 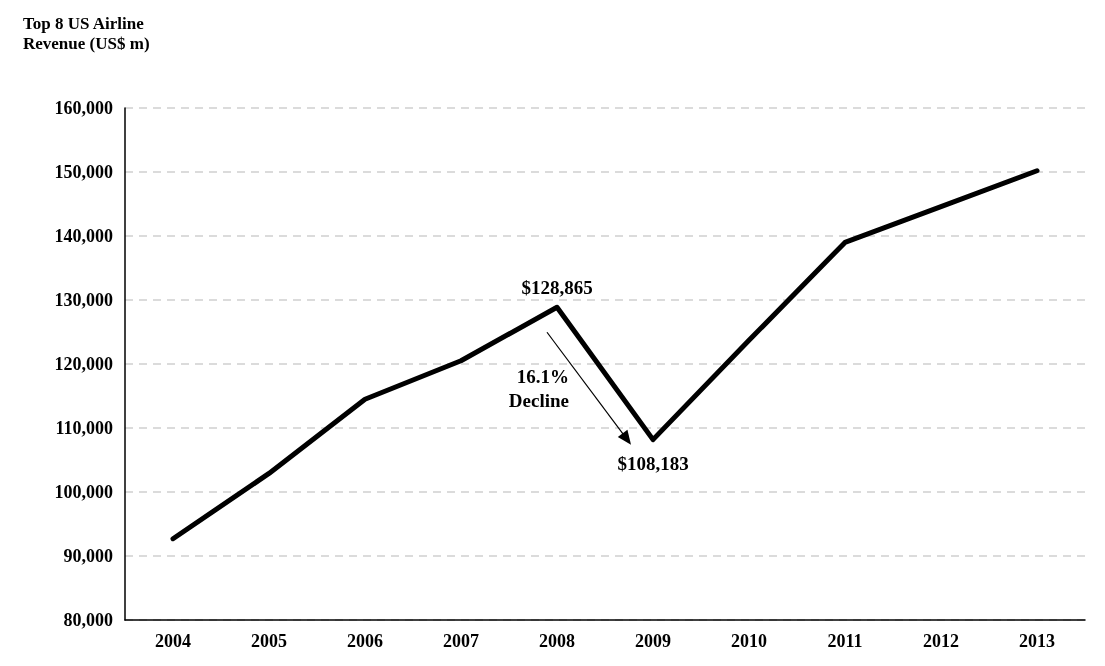 What do you see at coordinates (1037, 641) in the screenshot?
I see `x-tick-label: 2013` at bounding box center [1037, 641].